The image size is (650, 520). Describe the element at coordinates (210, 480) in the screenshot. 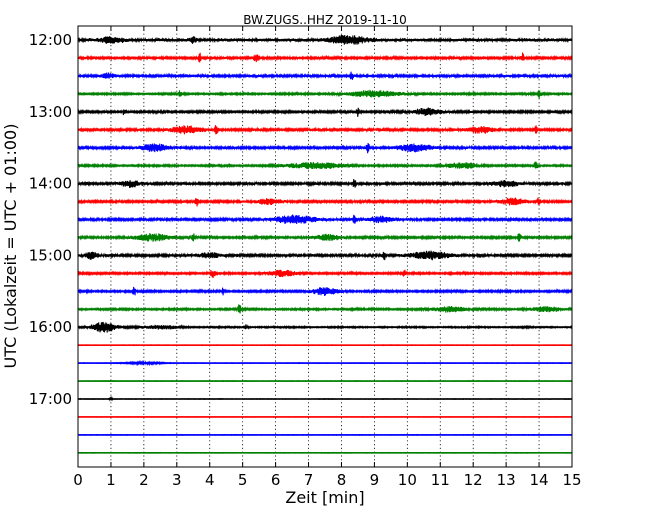

I see `x-tick-label: 4` at that location.